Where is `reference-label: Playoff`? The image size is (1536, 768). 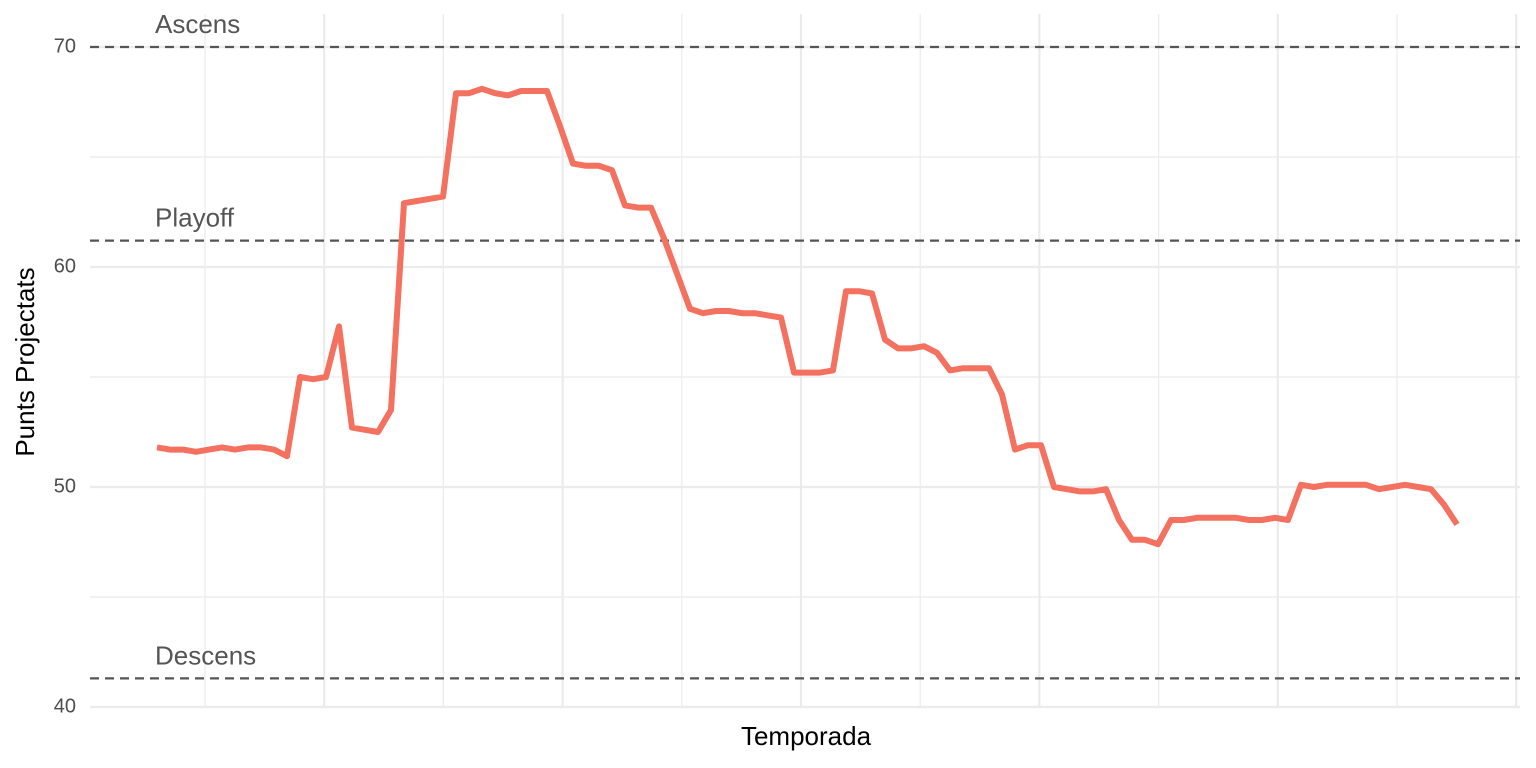 reference-label: Playoff is located at coordinates (195, 217).